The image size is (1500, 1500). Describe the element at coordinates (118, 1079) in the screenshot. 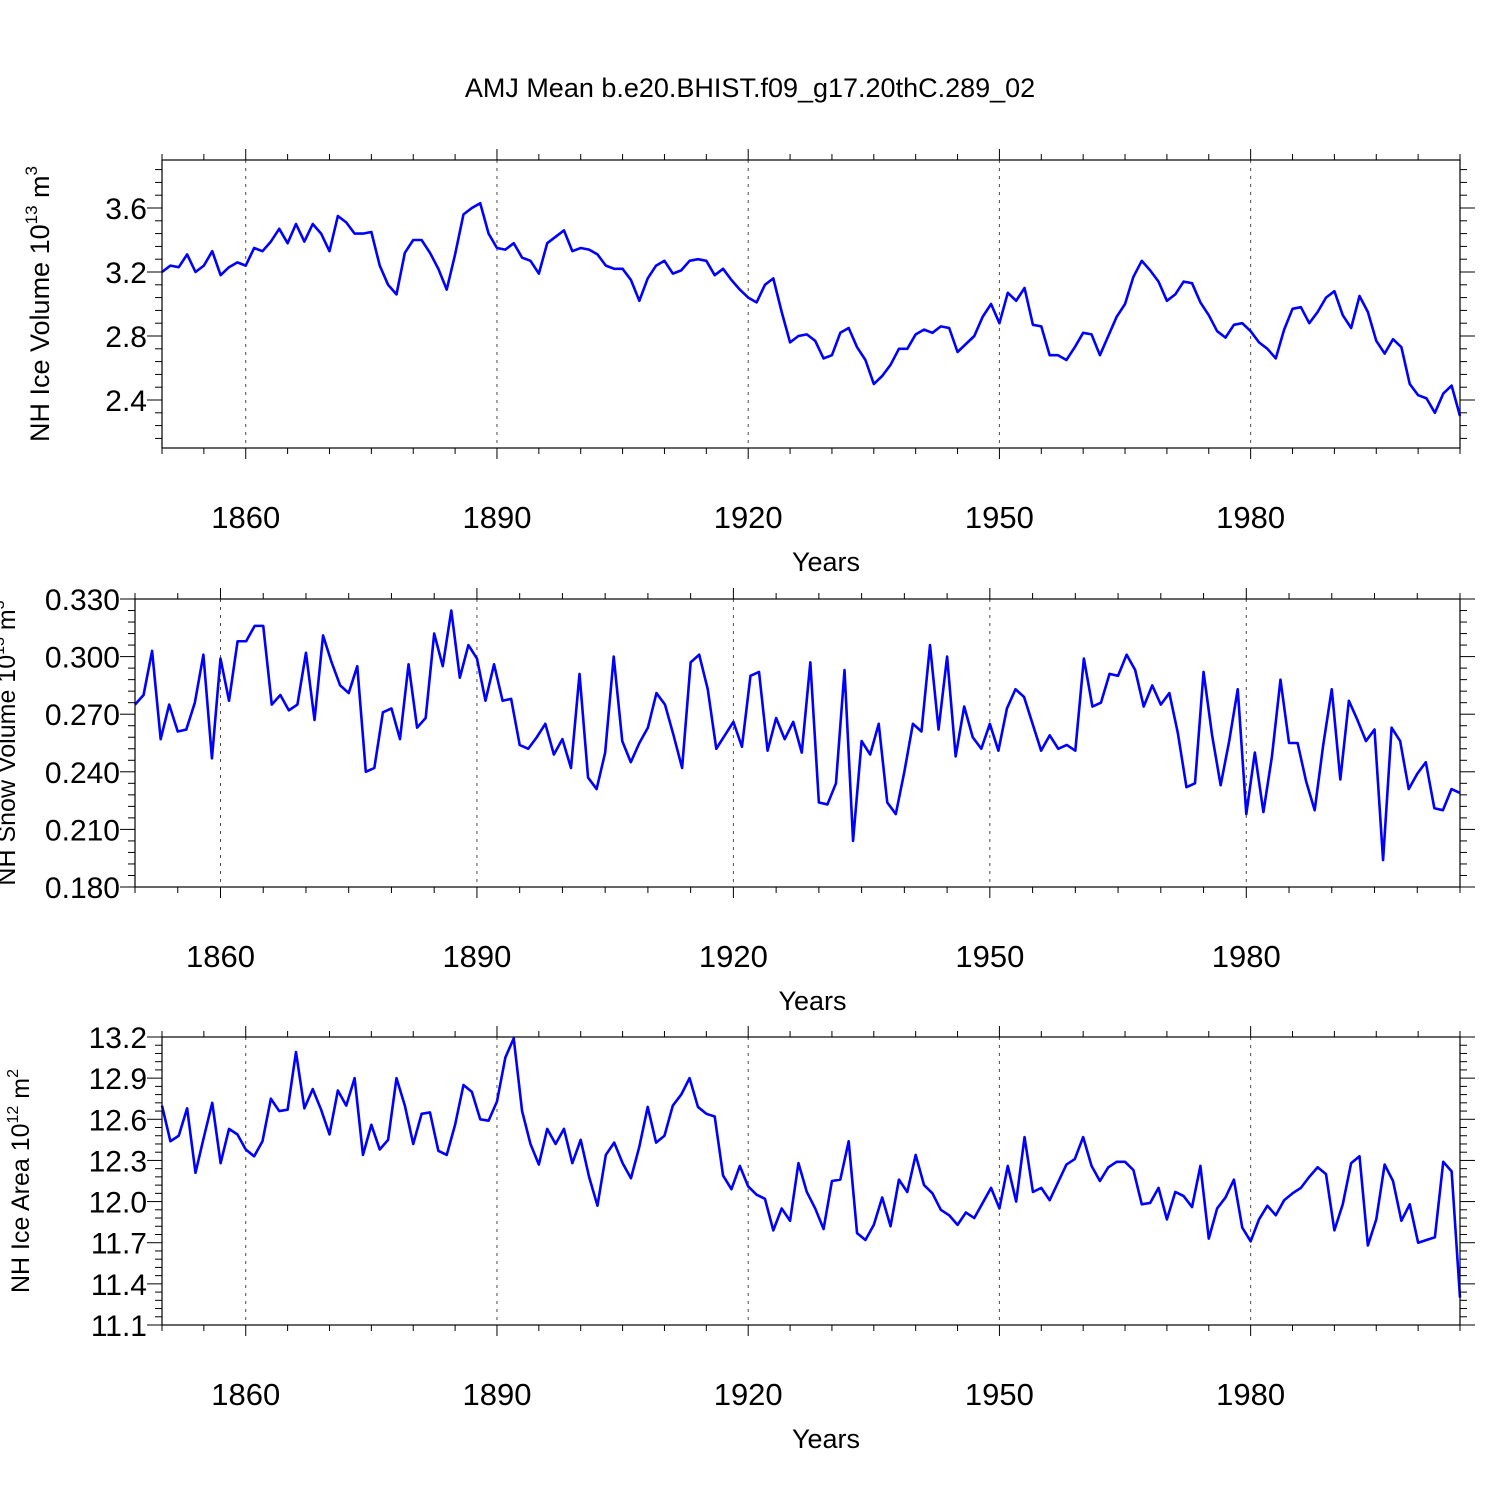

I see `y-tick-label: 12.9` at that location.